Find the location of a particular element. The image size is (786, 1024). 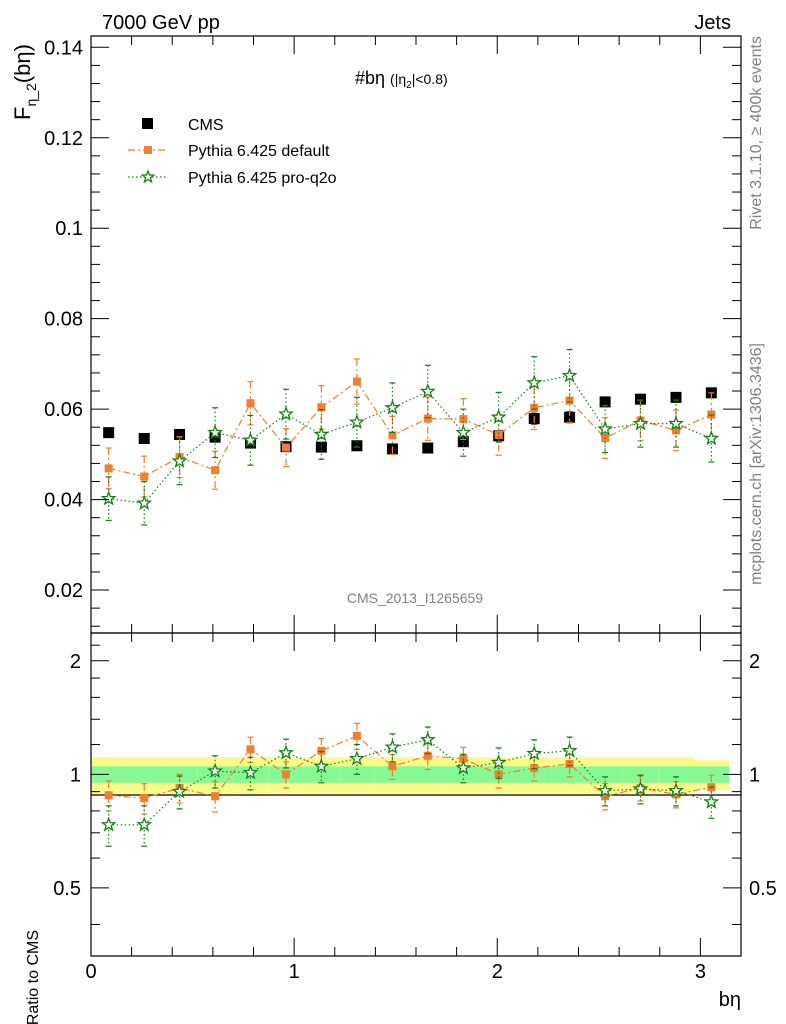

plot-title-cut-sub: 2 is located at coordinates (409, 85).